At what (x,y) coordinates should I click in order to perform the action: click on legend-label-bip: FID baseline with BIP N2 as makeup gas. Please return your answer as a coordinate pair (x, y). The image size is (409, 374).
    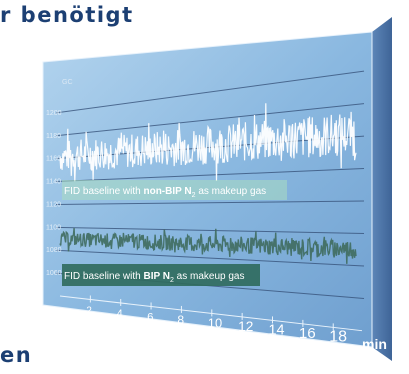
    Looking at the image, I should click on (161, 275).